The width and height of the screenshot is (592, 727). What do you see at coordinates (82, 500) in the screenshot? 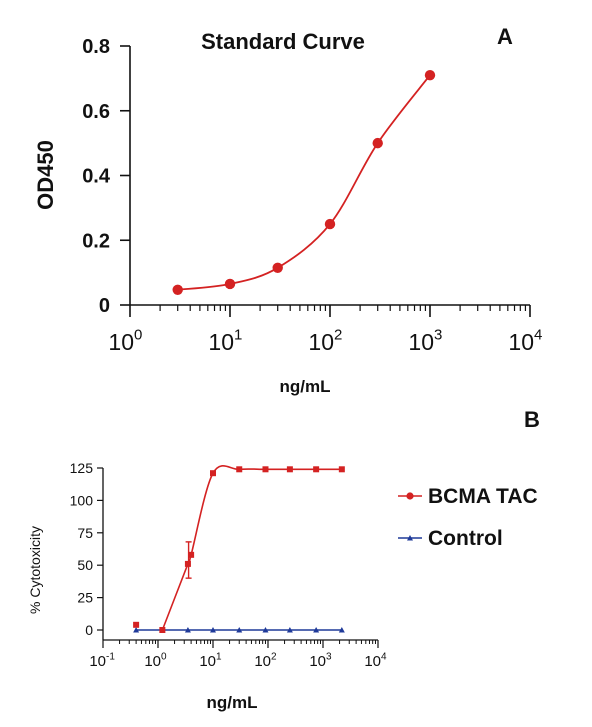
I see `y-tick-label: 100` at bounding box center [82, 500].